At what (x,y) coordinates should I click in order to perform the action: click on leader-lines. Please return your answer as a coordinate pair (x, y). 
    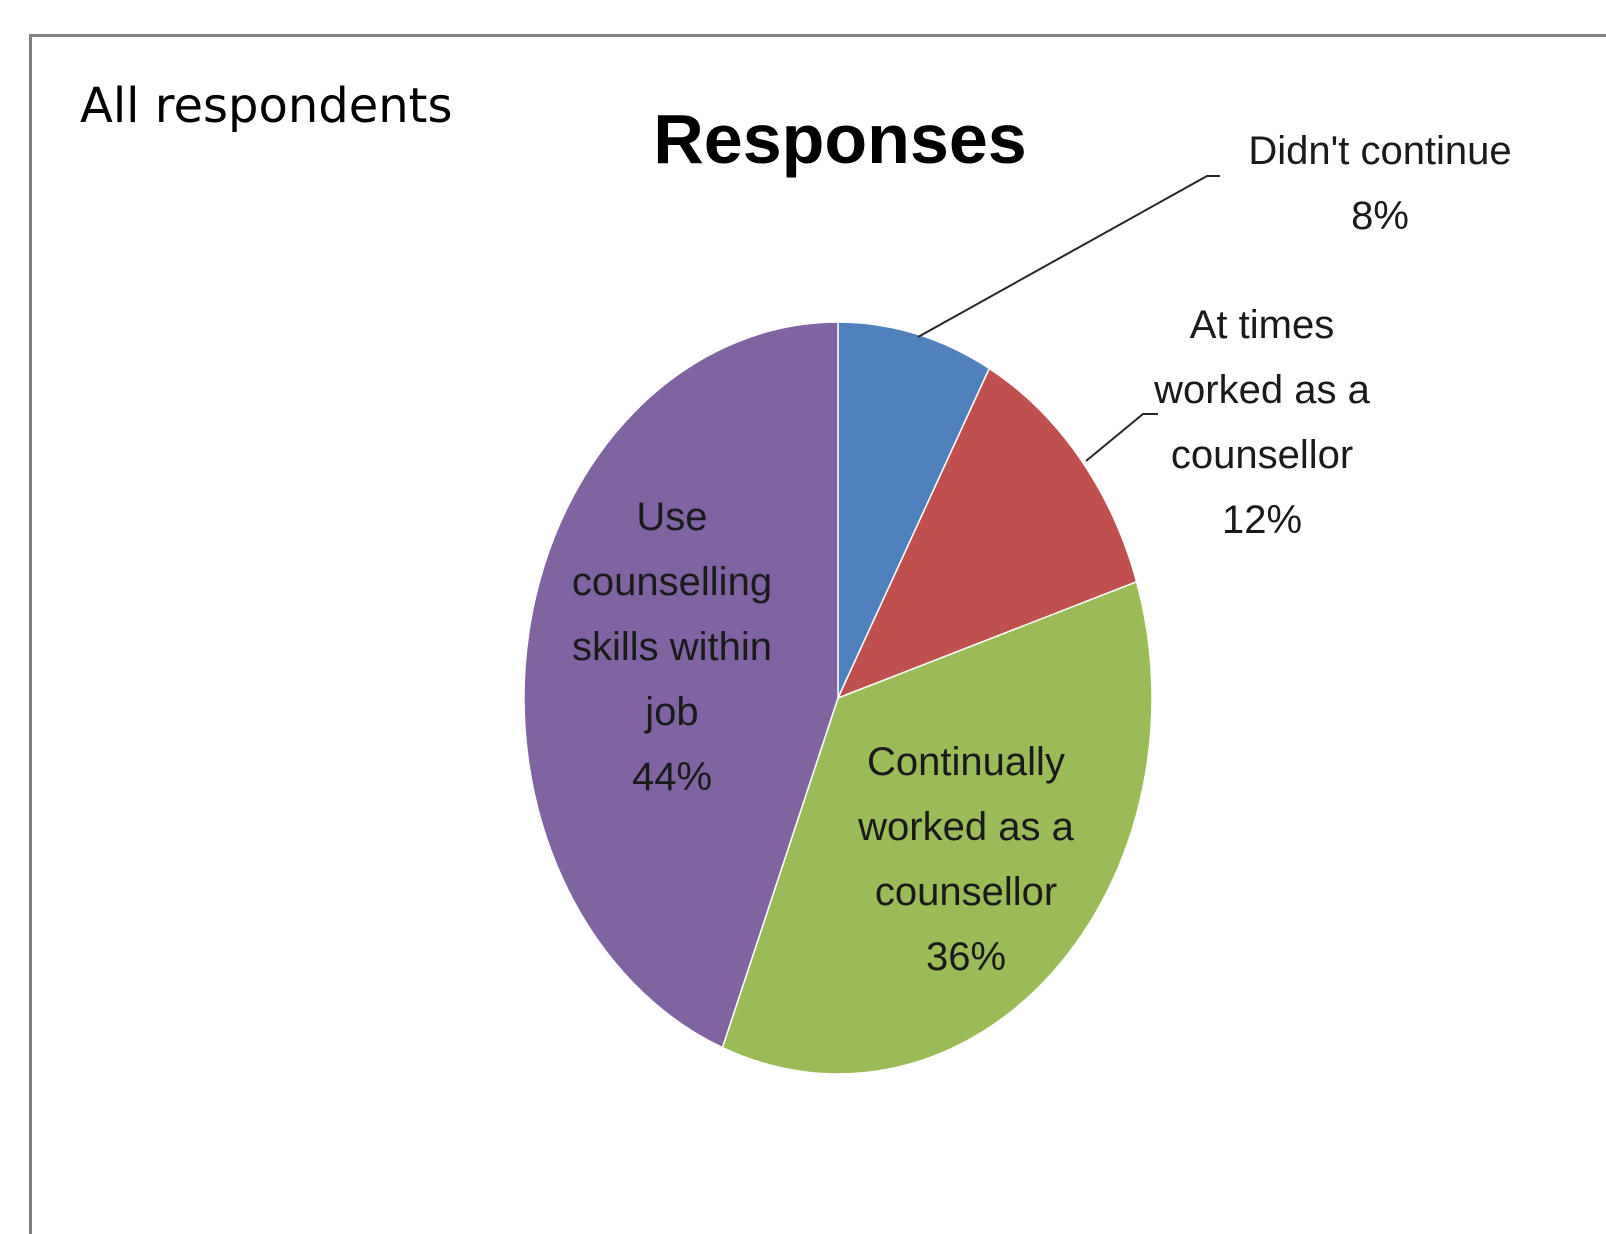
    Looking at the image, I should click on (1068, 318).